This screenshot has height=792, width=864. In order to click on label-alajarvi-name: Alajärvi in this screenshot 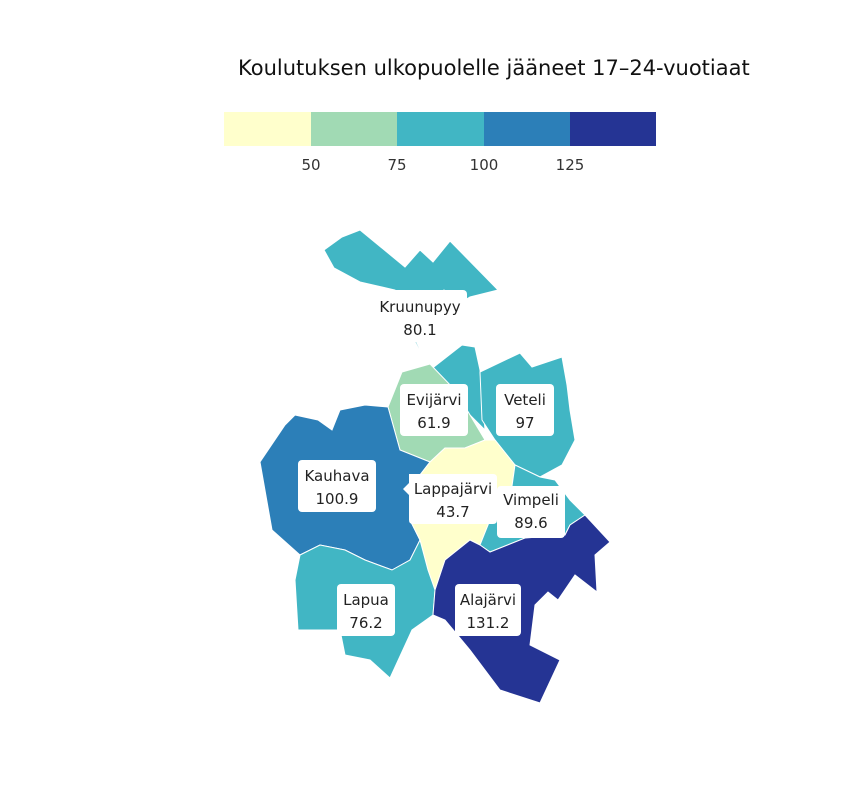, I will do `click(488, 600)`.